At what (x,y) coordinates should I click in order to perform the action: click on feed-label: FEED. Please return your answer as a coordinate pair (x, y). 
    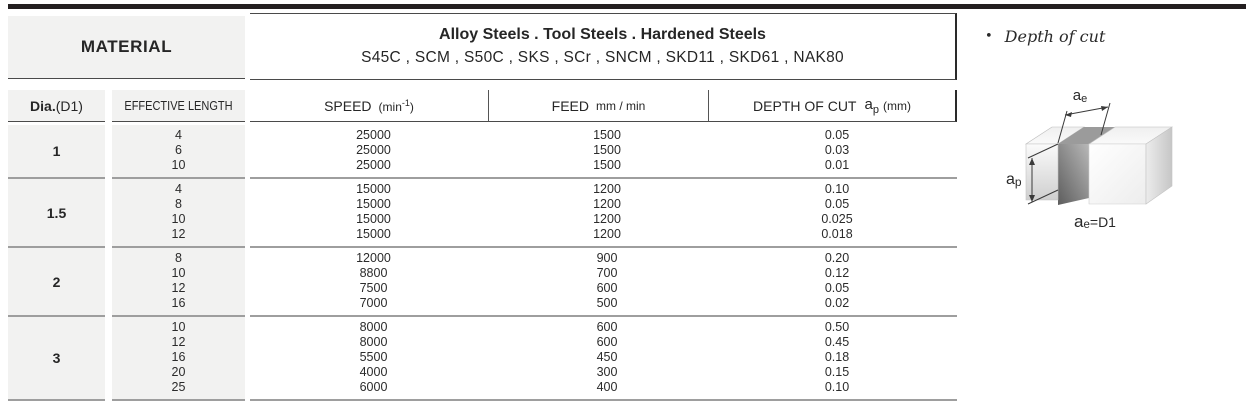
    Looking at the image, I should click on (570, 105).